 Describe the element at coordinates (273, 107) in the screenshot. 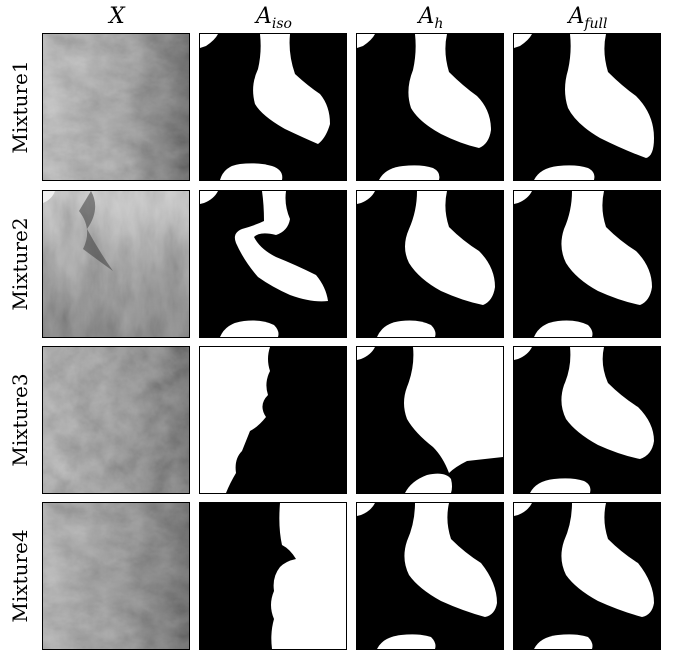

I see `panel-a-iso-mixture1` at that location.